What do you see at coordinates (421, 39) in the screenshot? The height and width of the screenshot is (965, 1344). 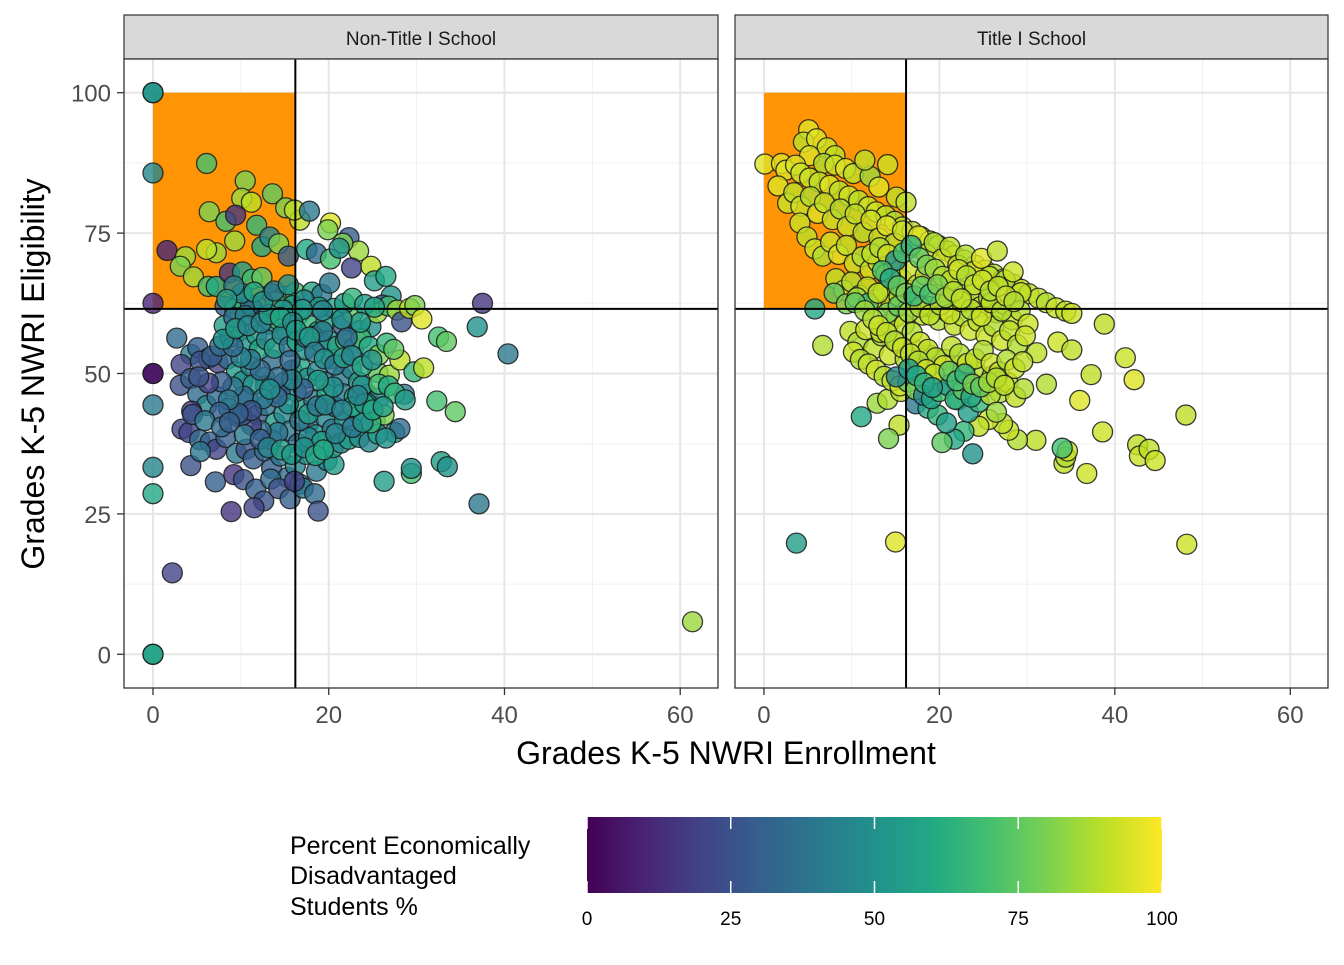 I see `facet-strip-label: Non-Title I School` at bounding box center [421, 39].